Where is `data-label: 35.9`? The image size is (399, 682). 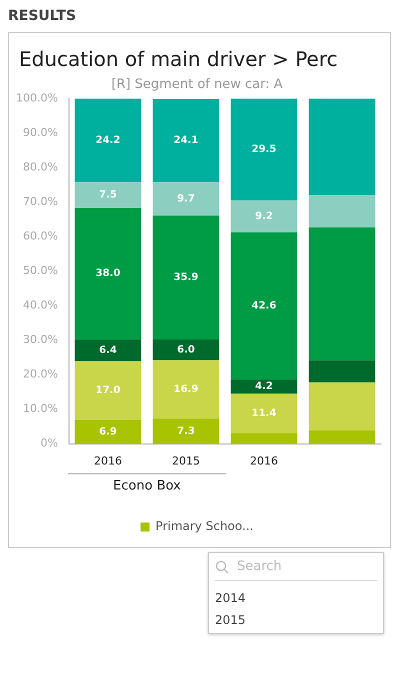 data-label: 35.9 is located at coordinates (186, 278).